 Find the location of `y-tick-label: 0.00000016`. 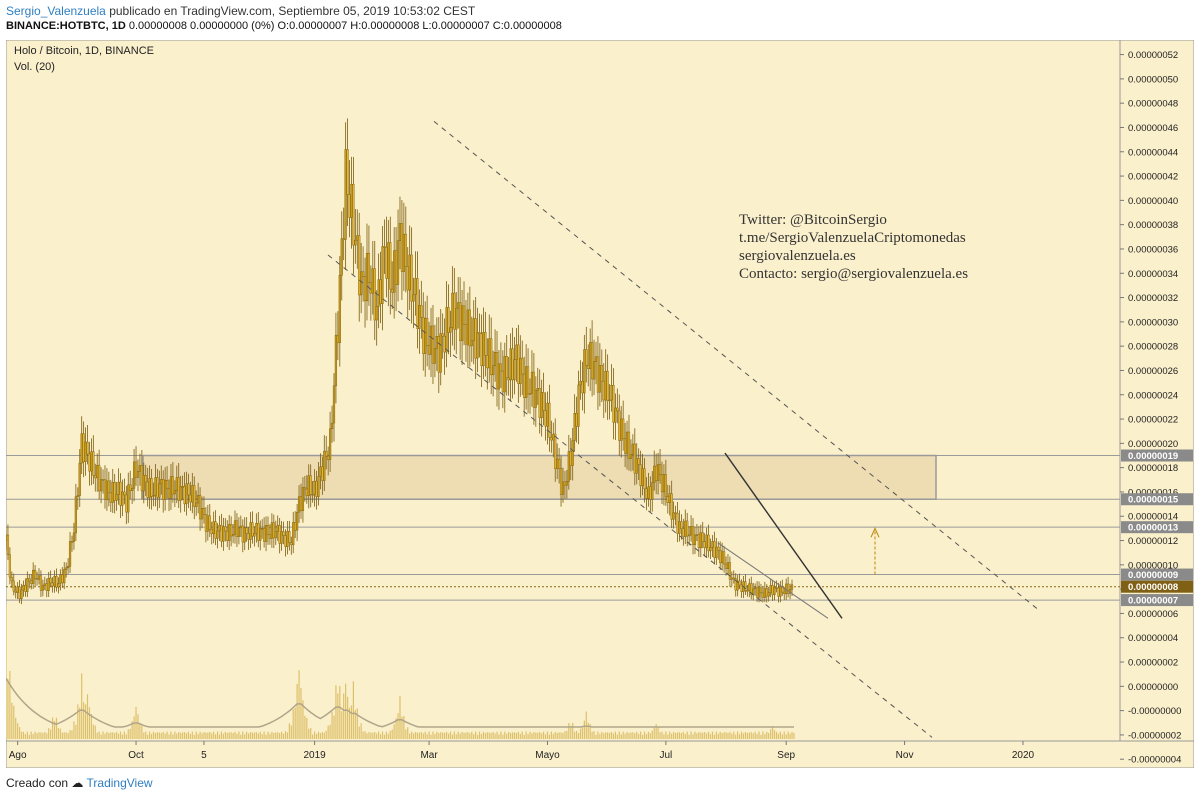

y-tick-label: 0.00000016 is located at coordinates (1153, 492).